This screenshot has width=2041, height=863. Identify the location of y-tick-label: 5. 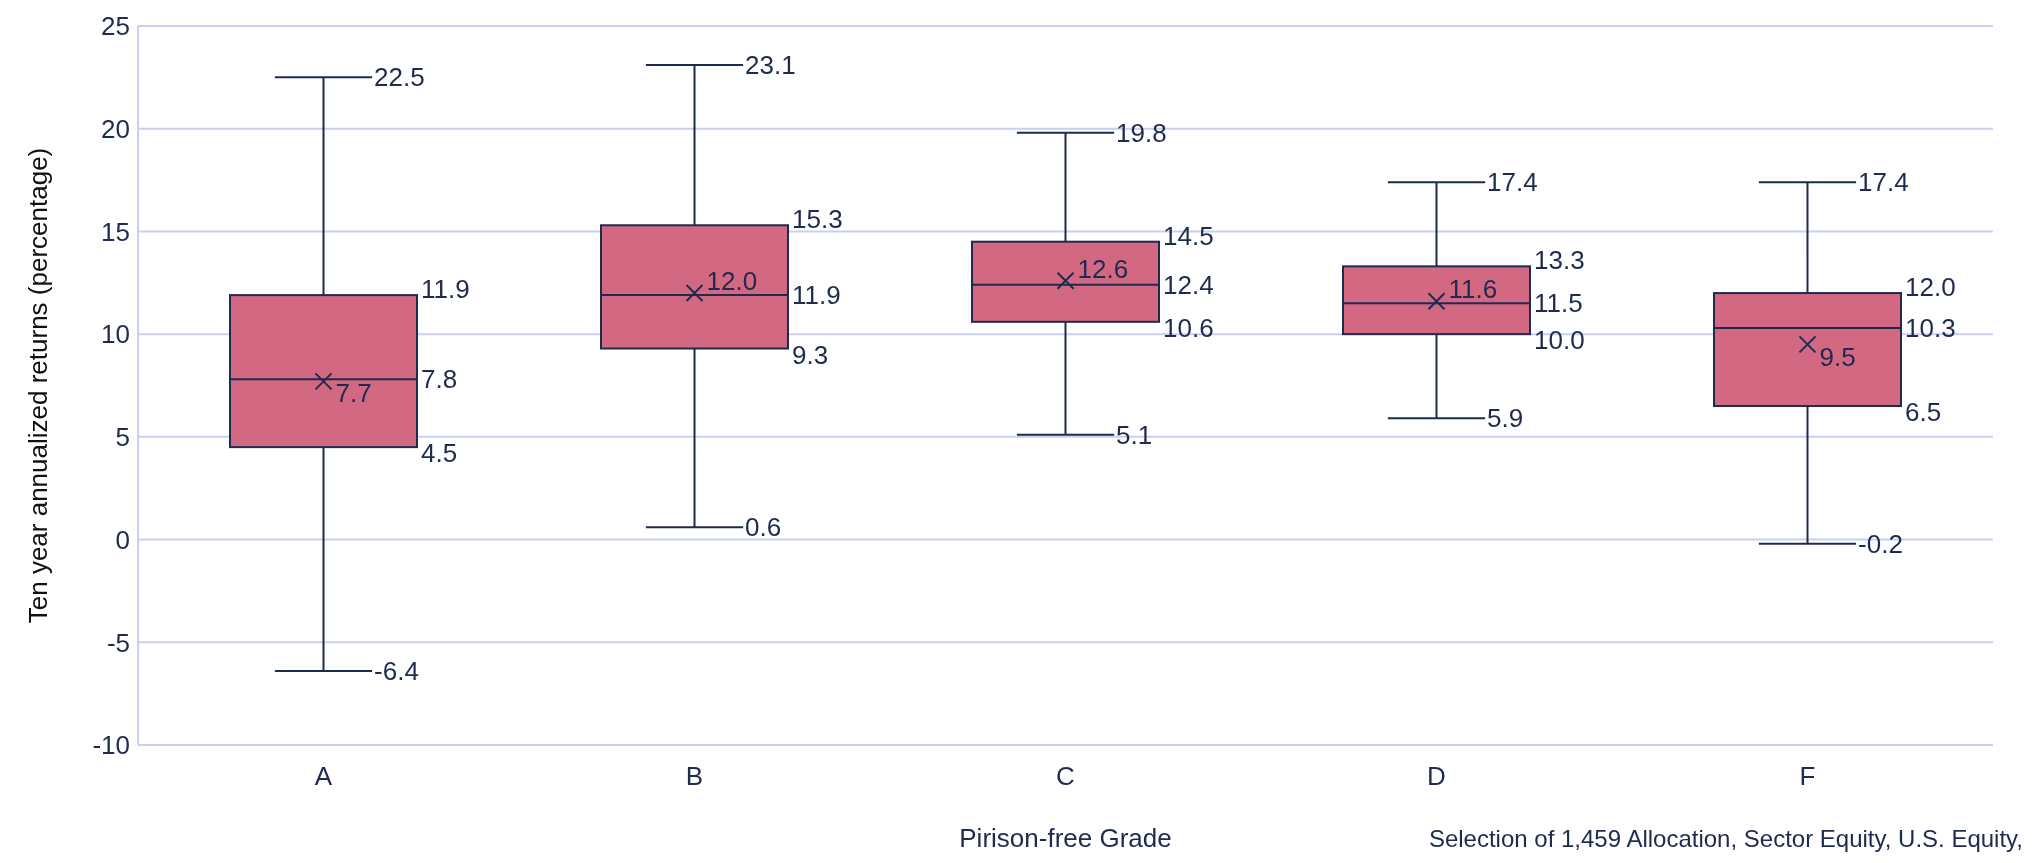
(122, 437).